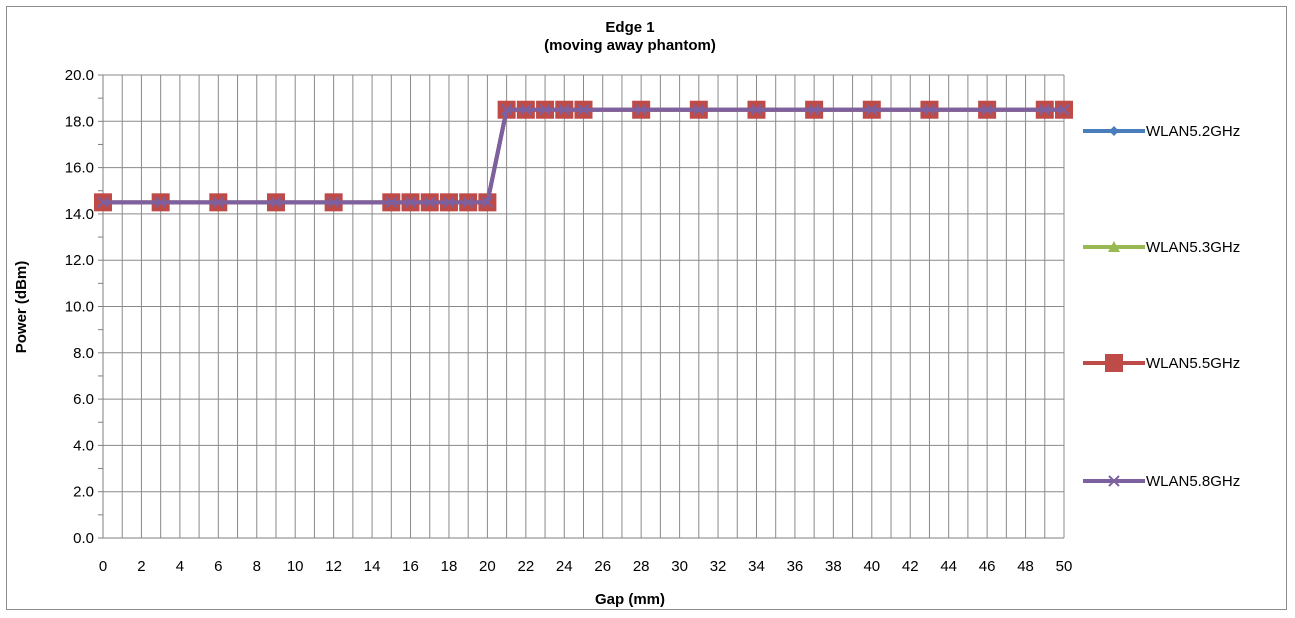  I want to click on x-tick-label: 28, so click(641, 566).